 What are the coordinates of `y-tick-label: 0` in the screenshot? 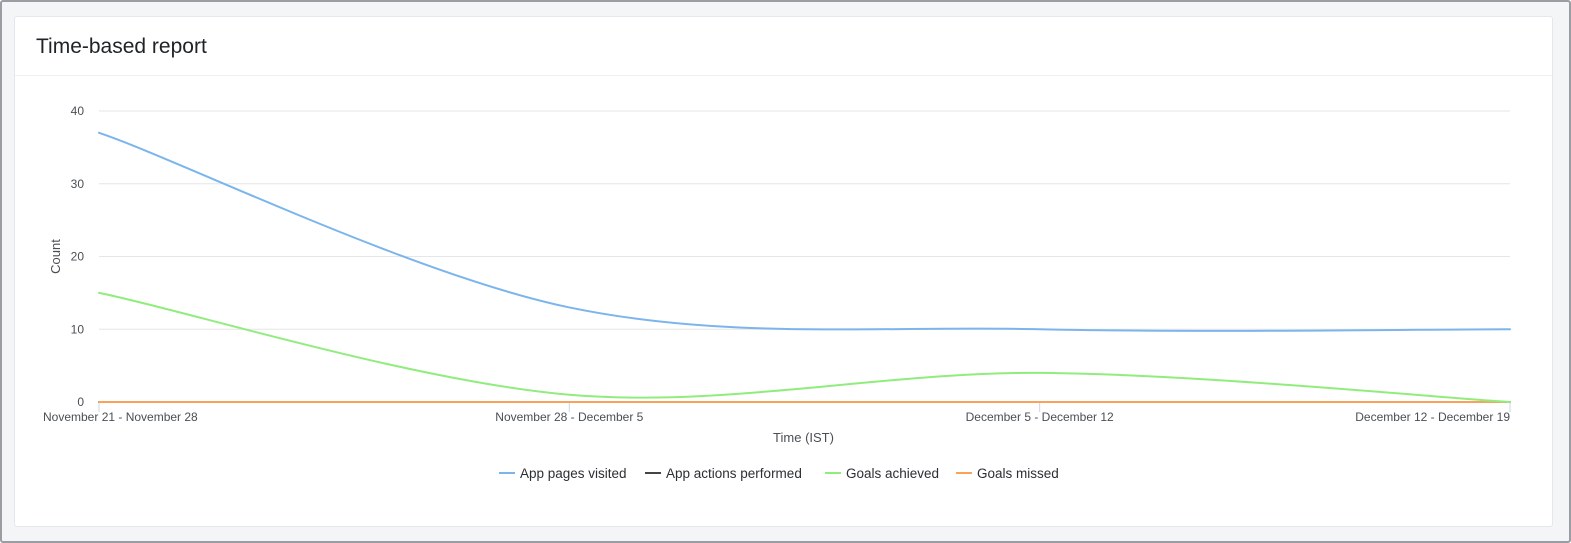 It's located at (80, 402).